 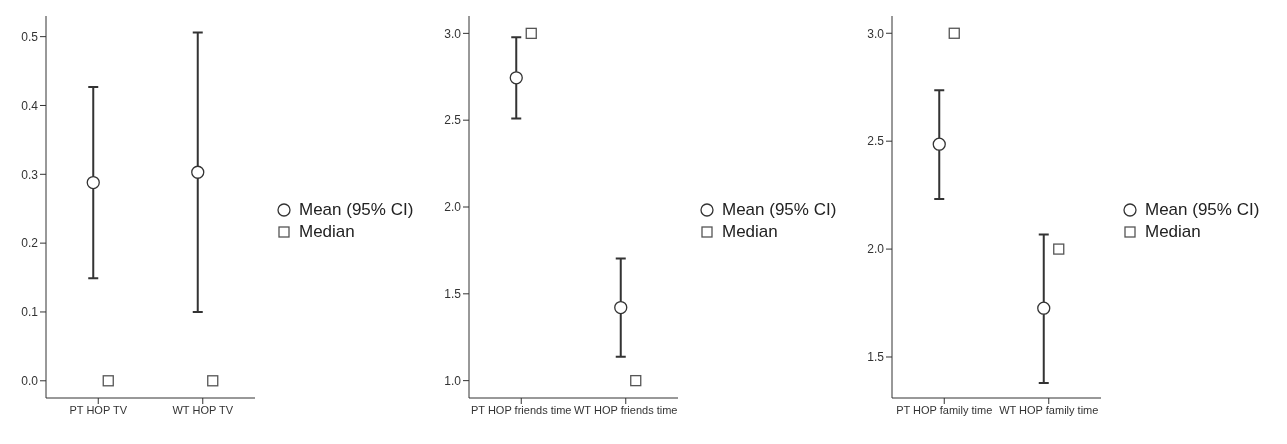 I want to click on y-tick-label: 0.1, so click(x=30, y=312).